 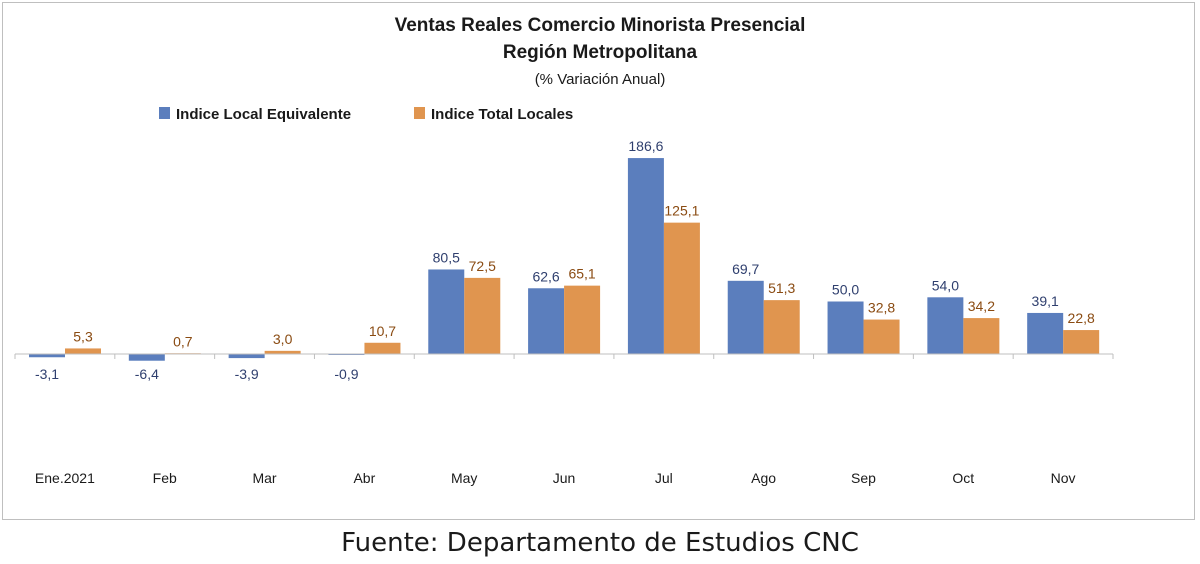 What do you see at coordinates (446, 257) in the screenshot?
I see `data-label-local-4: 80,5` at bounding box center [446, 257].